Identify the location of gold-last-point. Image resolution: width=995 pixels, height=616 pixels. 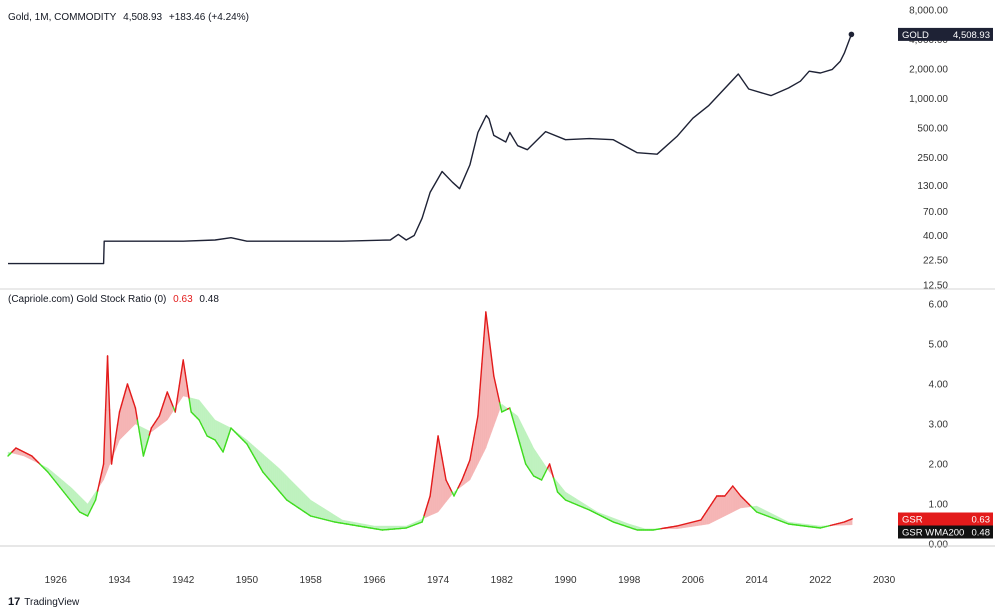
(851, 34).